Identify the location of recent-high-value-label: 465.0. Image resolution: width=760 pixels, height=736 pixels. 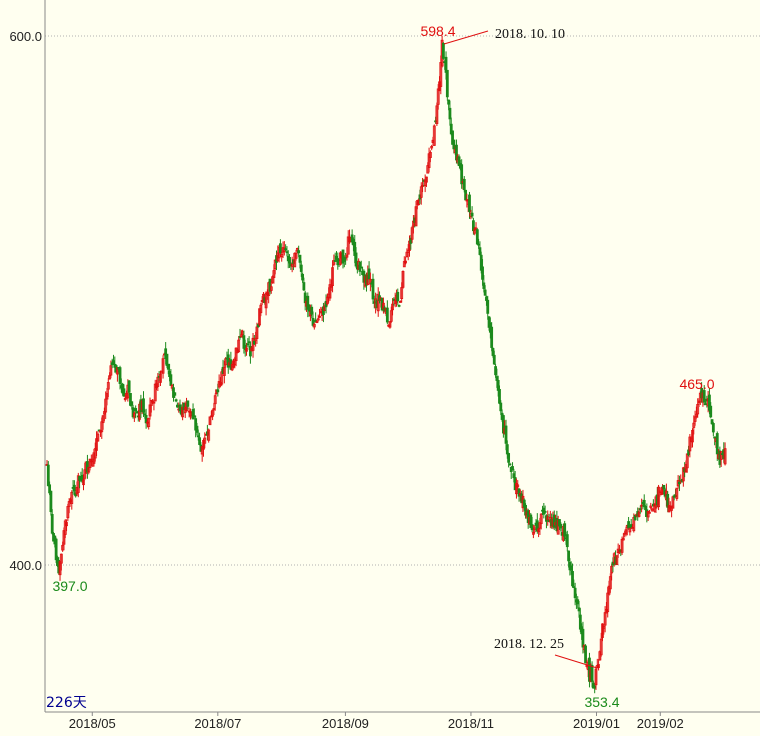
(696, 384).